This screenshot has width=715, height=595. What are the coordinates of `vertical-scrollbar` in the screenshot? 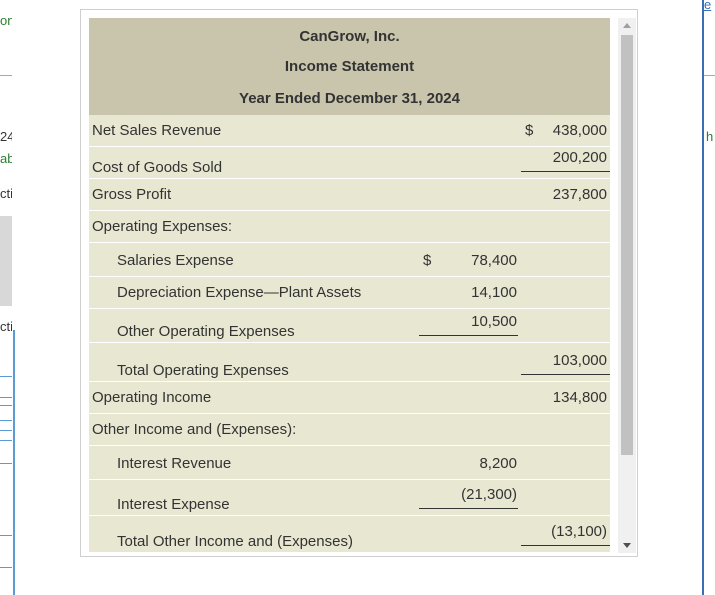 It's located at (627, 285).